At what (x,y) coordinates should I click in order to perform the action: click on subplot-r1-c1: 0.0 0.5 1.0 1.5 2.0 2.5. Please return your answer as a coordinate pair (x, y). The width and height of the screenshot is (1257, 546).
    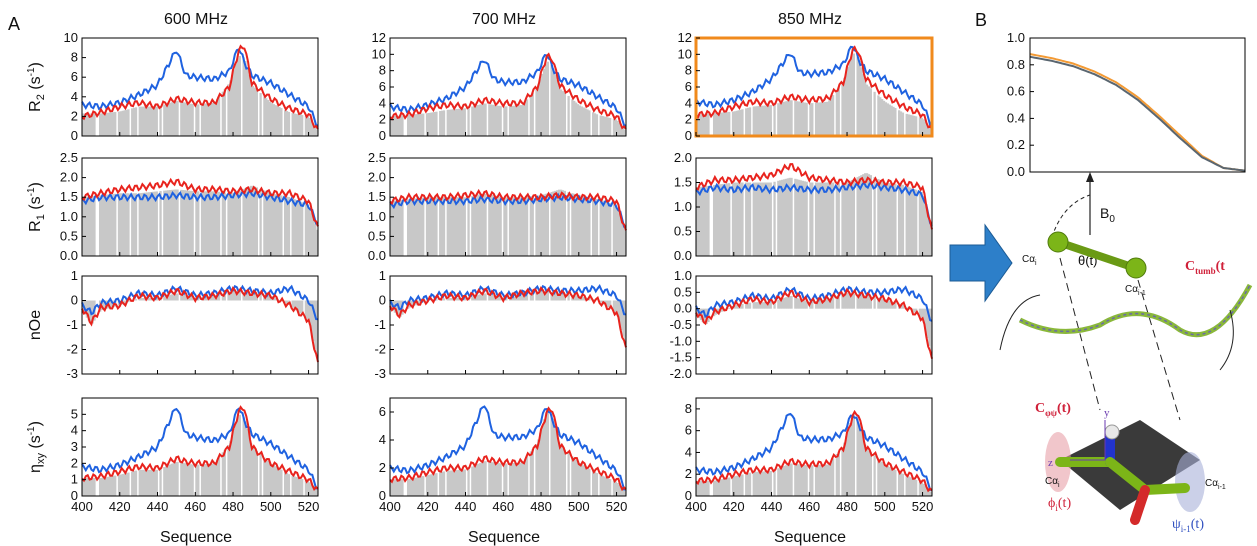
    Looking at the image, I should click on (497, 206).